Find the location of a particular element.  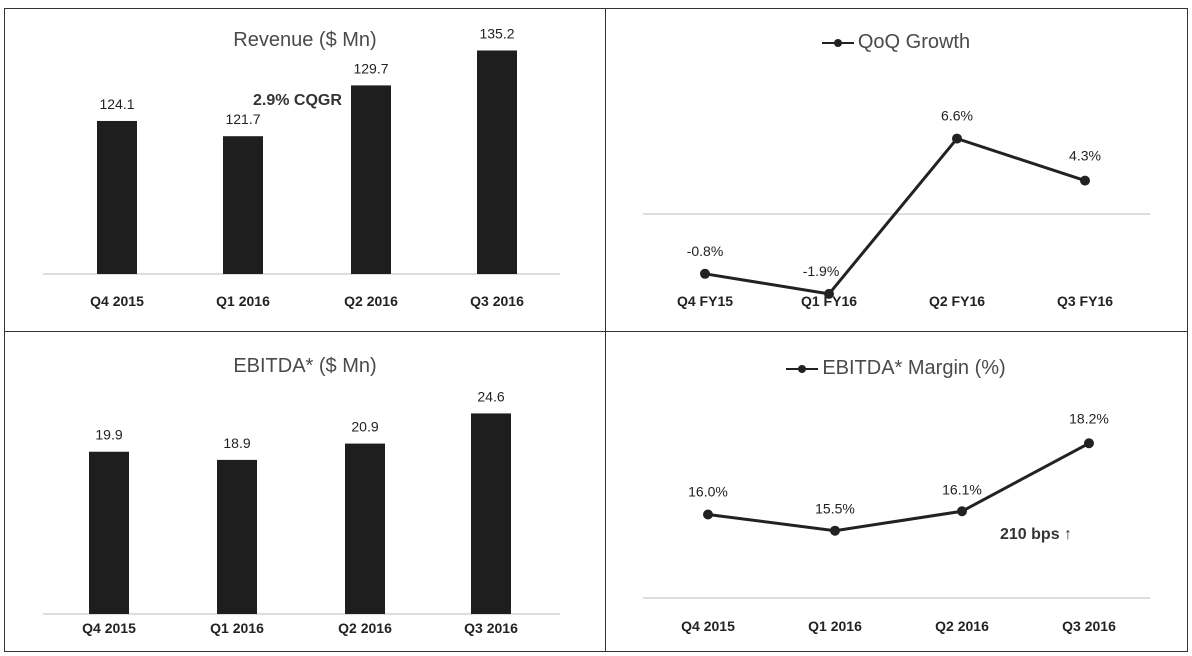

data-label: 121.7 is located at coordinates (242, 119).